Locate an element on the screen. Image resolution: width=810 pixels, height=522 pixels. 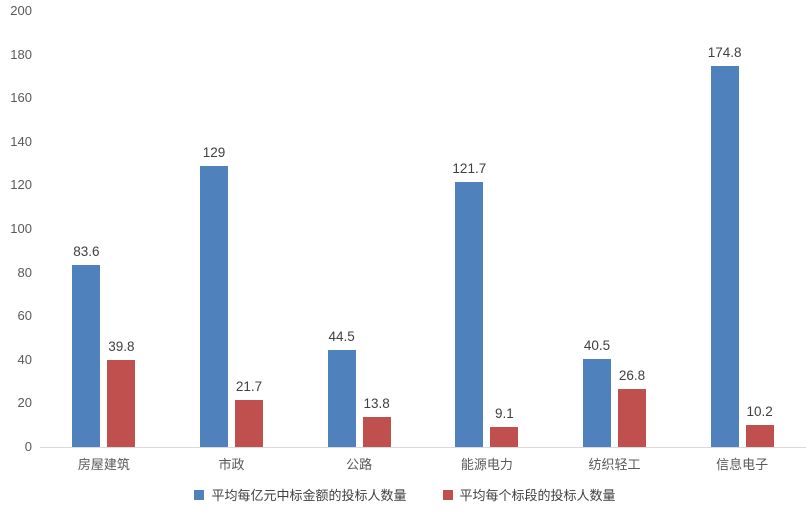
y-tick-label-120: 120 is located at coordinates (21, 185).